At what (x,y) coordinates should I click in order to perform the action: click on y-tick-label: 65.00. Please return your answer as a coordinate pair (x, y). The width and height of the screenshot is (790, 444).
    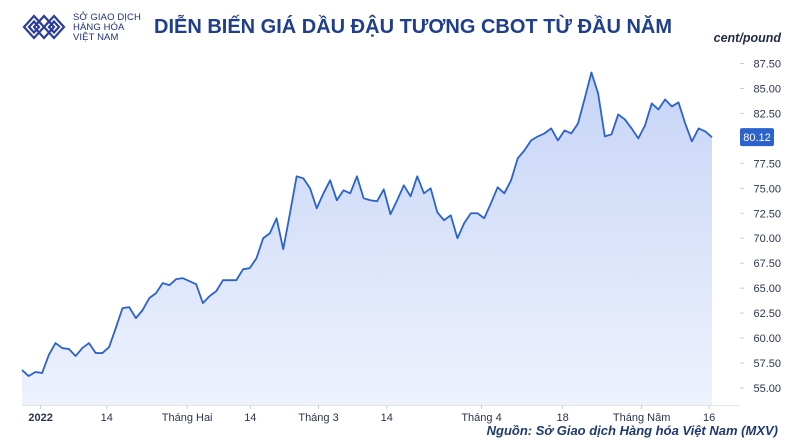
    Looking at the image, I should click on (767, 289).